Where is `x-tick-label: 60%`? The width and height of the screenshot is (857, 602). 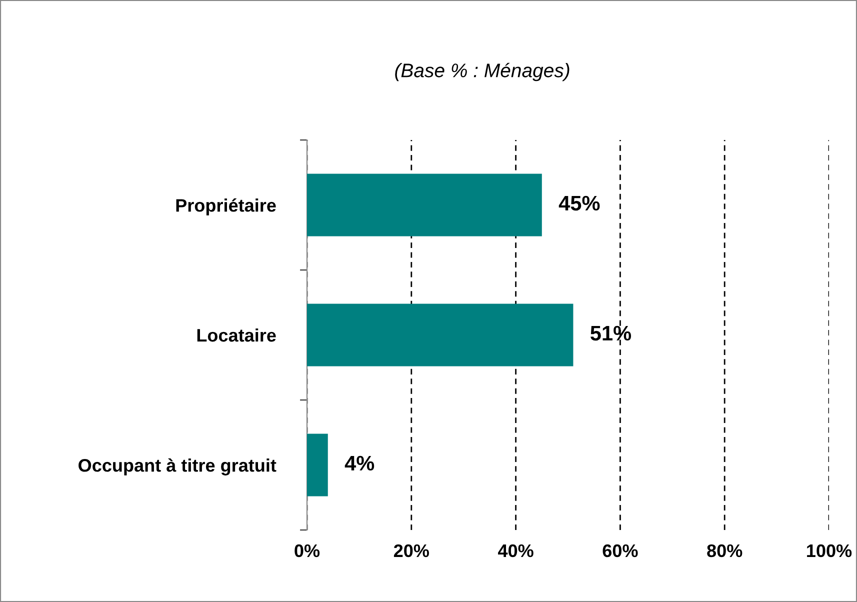 x-tick-label: 60% is located at coordinates (620, 551).